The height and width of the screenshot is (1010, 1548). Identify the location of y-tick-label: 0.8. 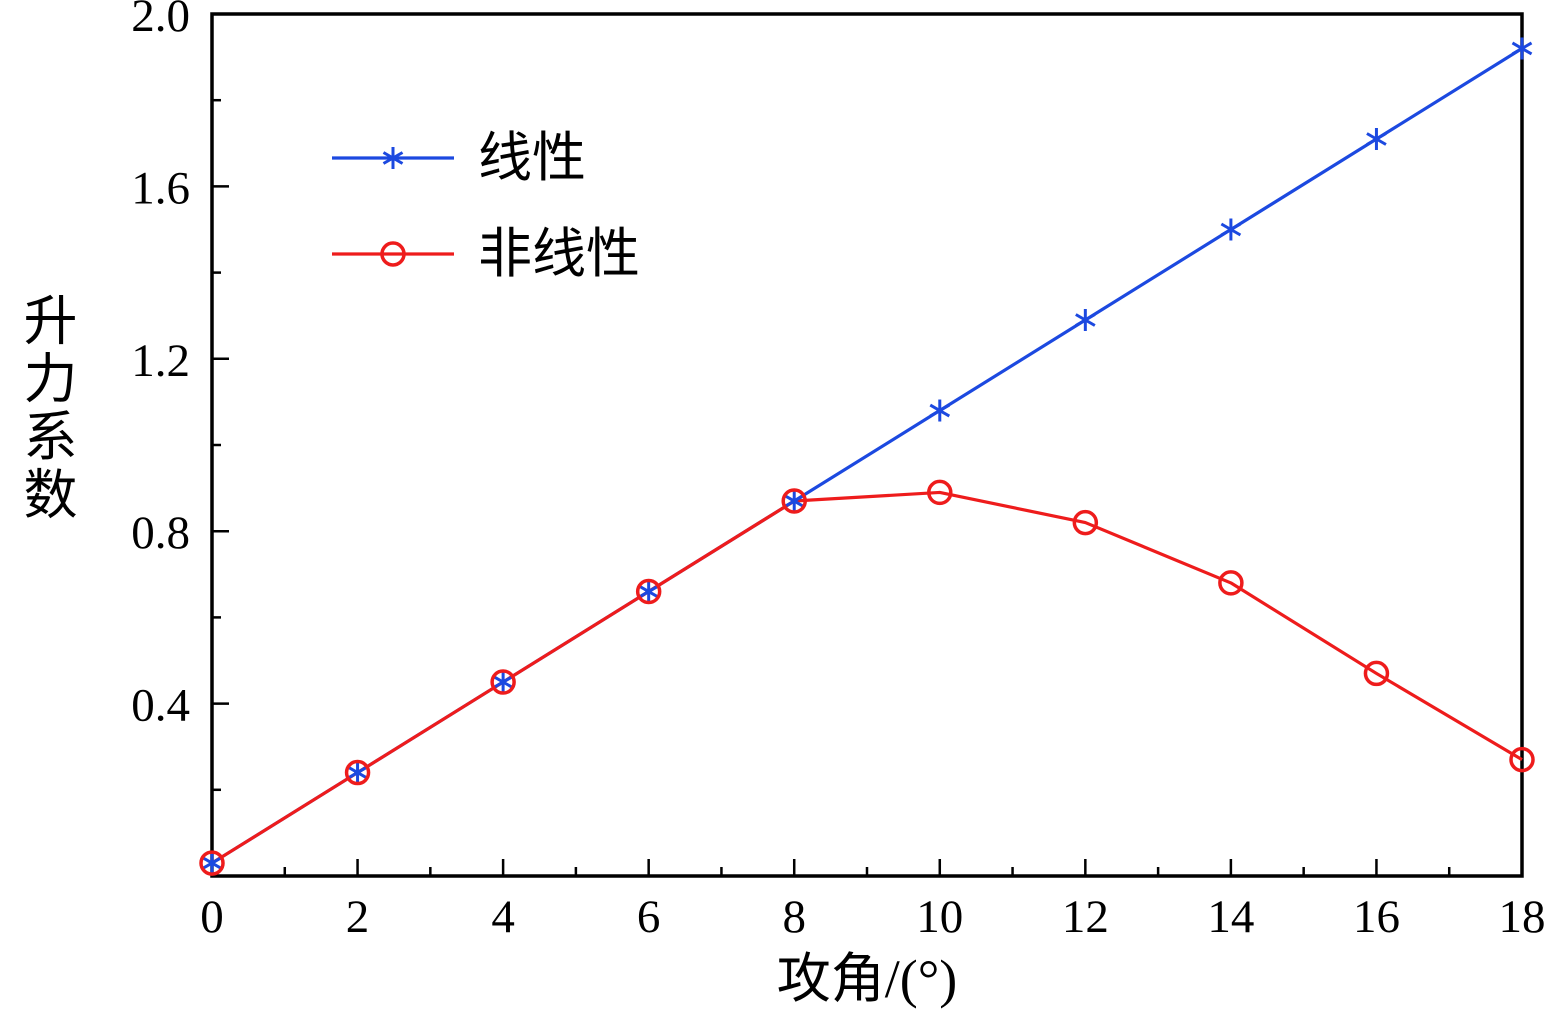
(160, 533).